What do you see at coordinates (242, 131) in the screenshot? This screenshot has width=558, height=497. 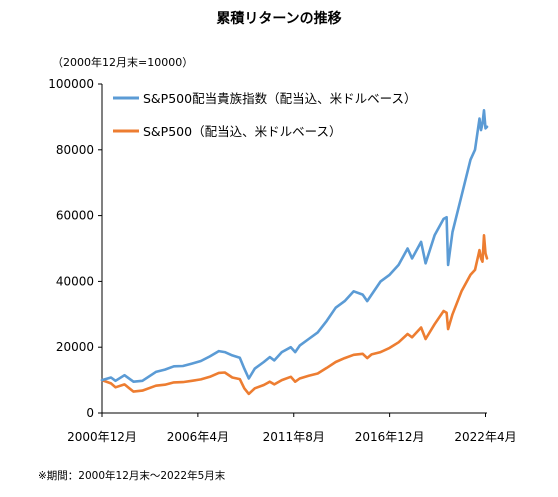 I see `legend-label: S&P500（配当込、米ドルベース）` at bounding box center [242, 131].